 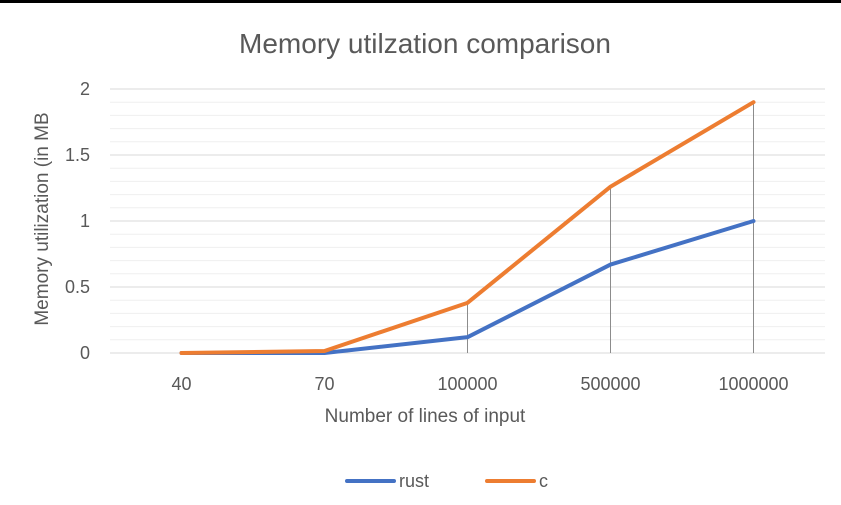 I want to click on chart-title: Memory utilzation comparison, so click(x=425, y=43).